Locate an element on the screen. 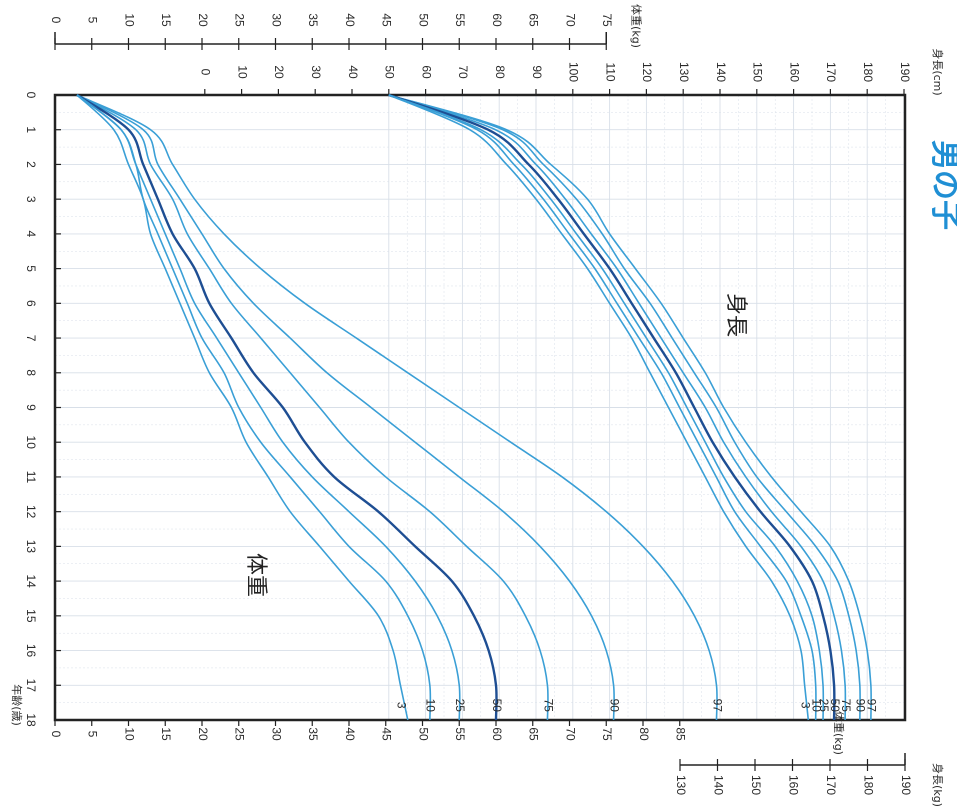  height-top-tick-label: 100 is located at coordinates (574, 72).